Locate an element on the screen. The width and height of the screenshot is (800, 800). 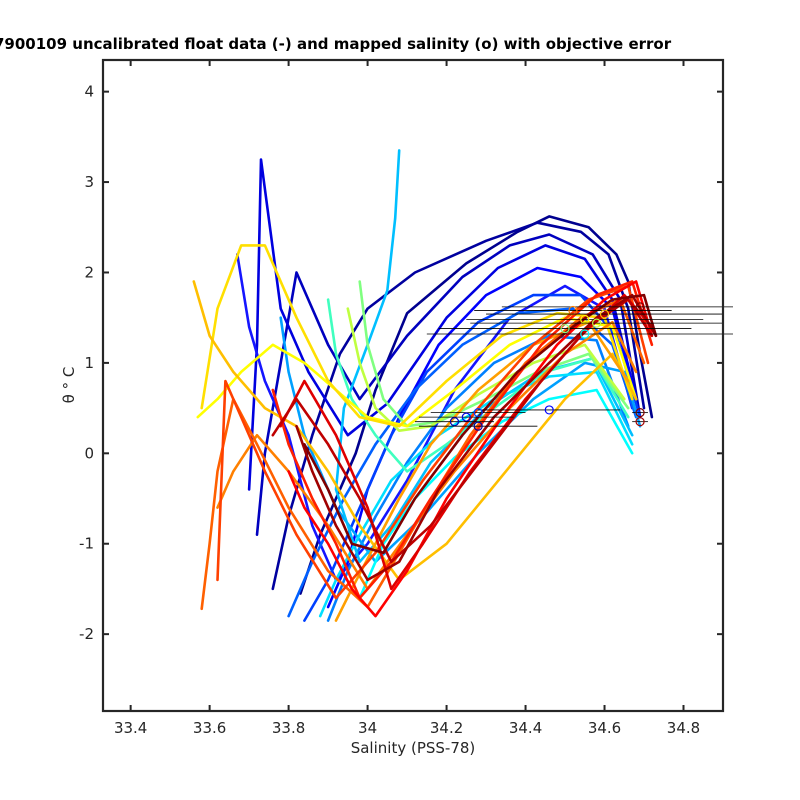
y-tick-label-2: -1 is located at coordinates (86, 544).